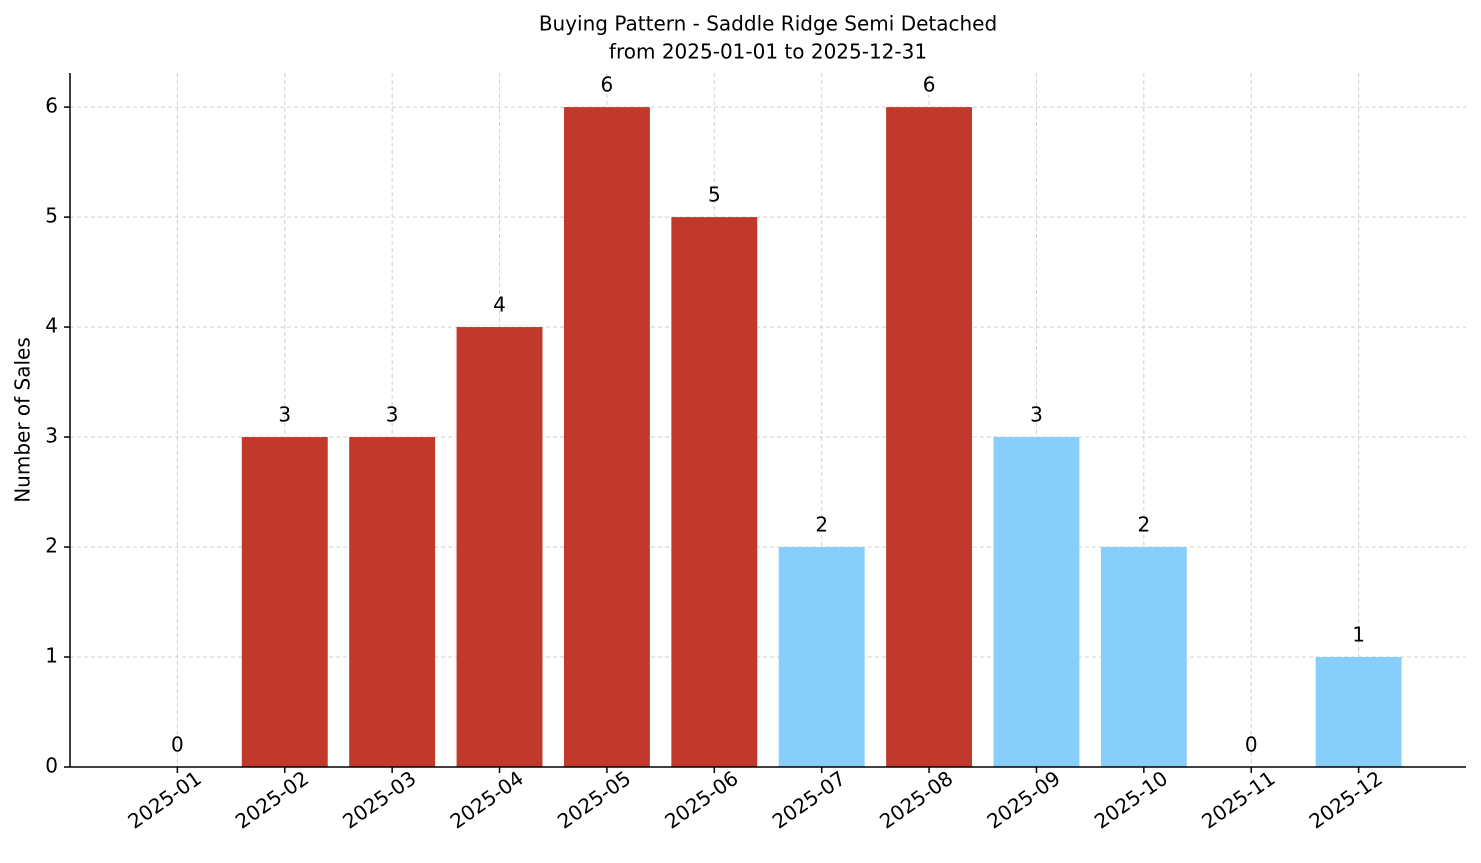  What do you see at coordinates (714, 195) in the screenshot?
I see `data-label: 5` at bounding box center [714, 195].